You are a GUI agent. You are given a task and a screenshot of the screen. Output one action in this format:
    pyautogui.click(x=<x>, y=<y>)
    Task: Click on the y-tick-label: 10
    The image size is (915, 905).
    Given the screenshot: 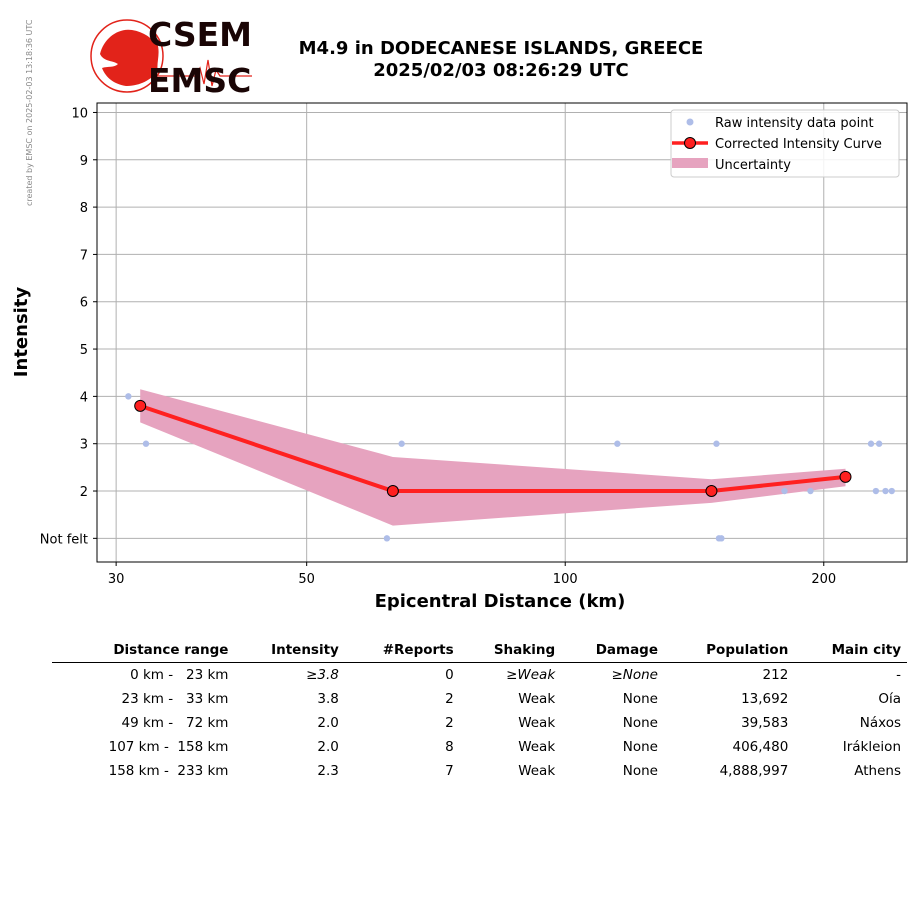 What is the action you would take?
    pyautogui.click(x=79, y=113)
    